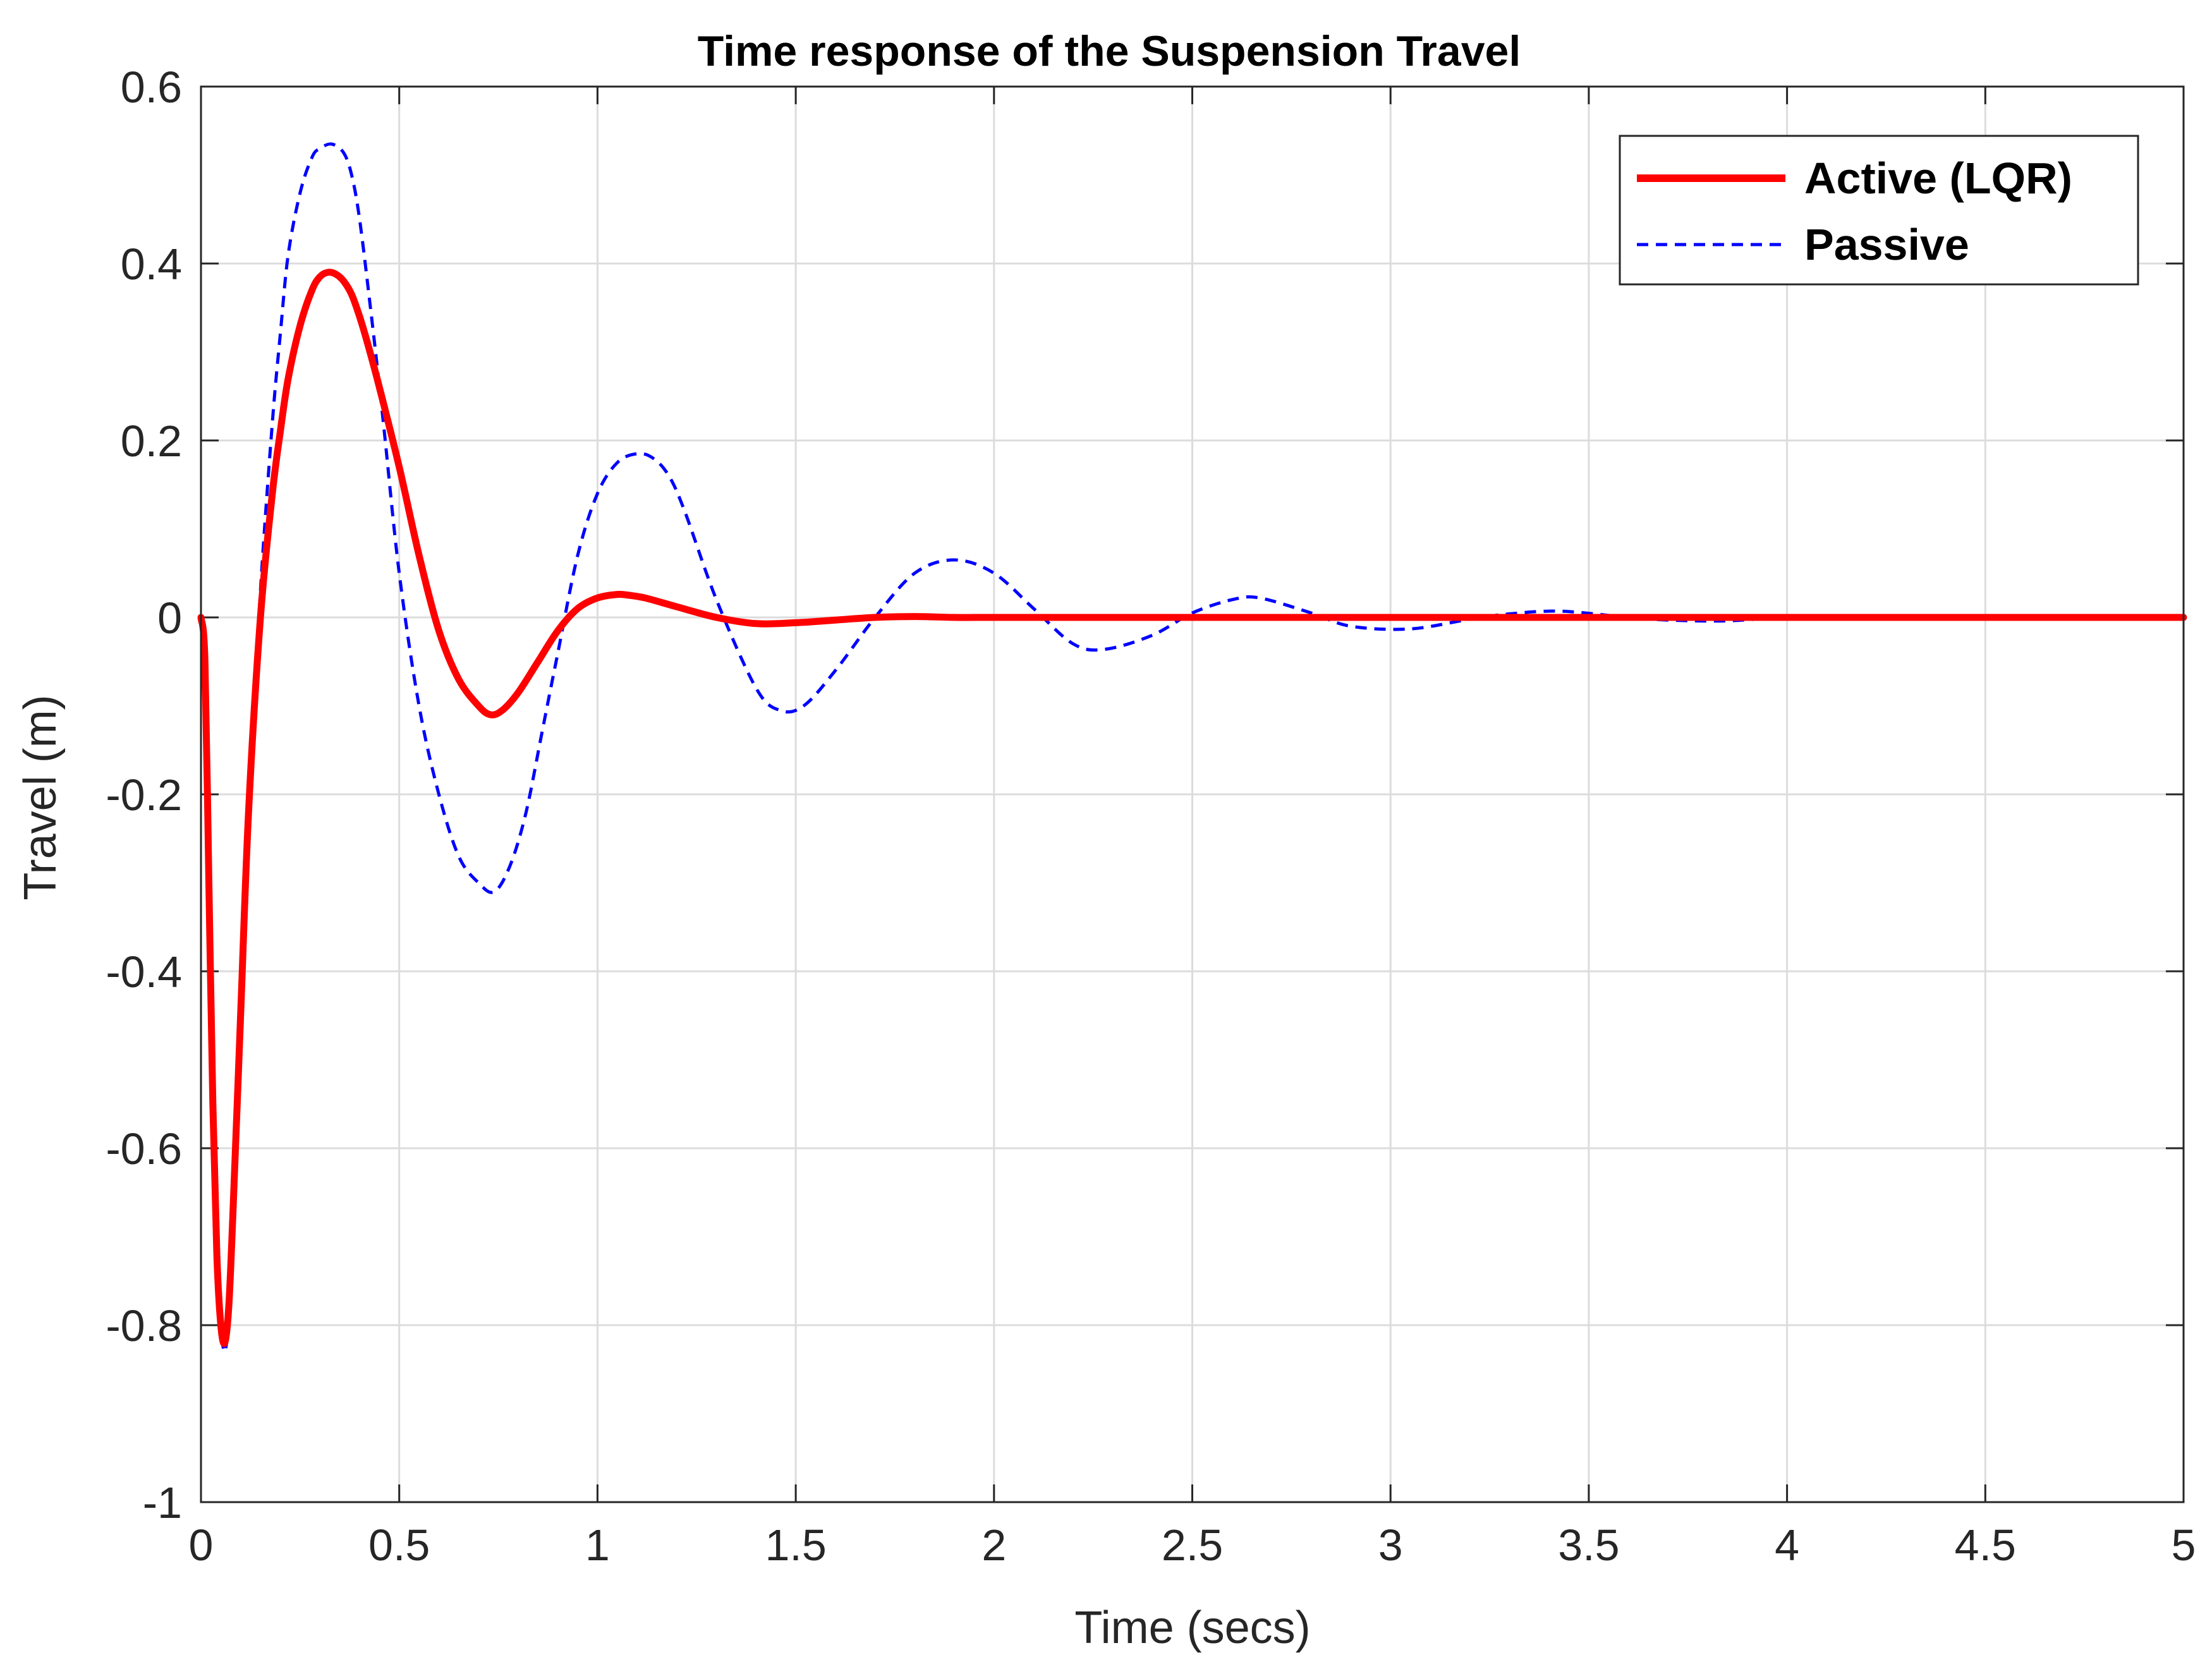 Image resolution: width=2212 pixels, height=1662 pixels. Describe the element at coordinates (2184, 1545) in the screenshot. I see `x-tick-label: 5` at that location.